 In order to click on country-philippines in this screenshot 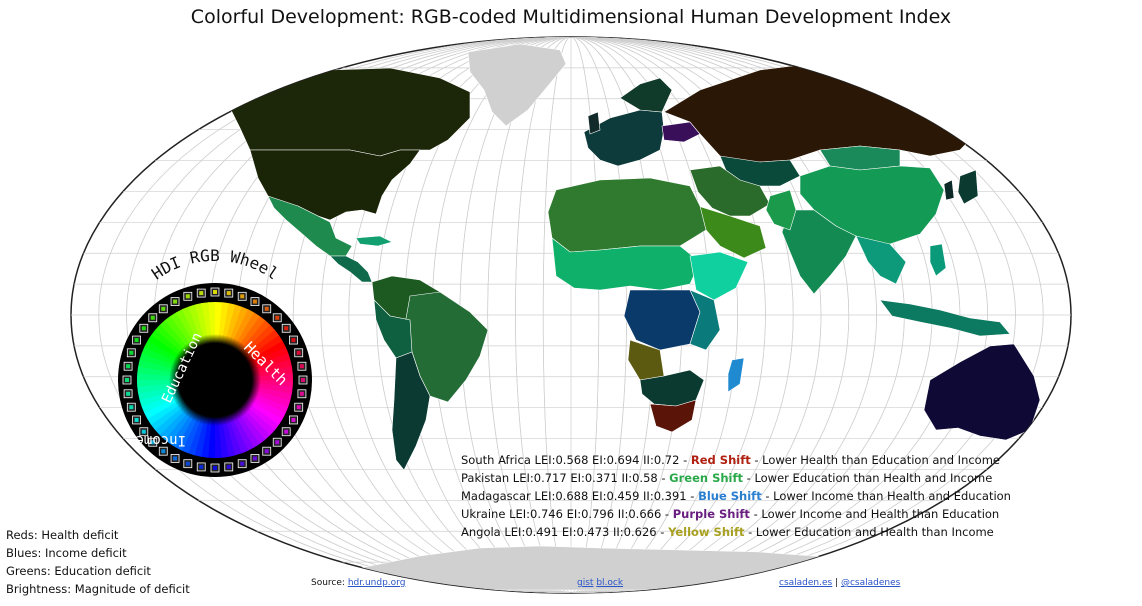, I will do `click(938, 260)`.